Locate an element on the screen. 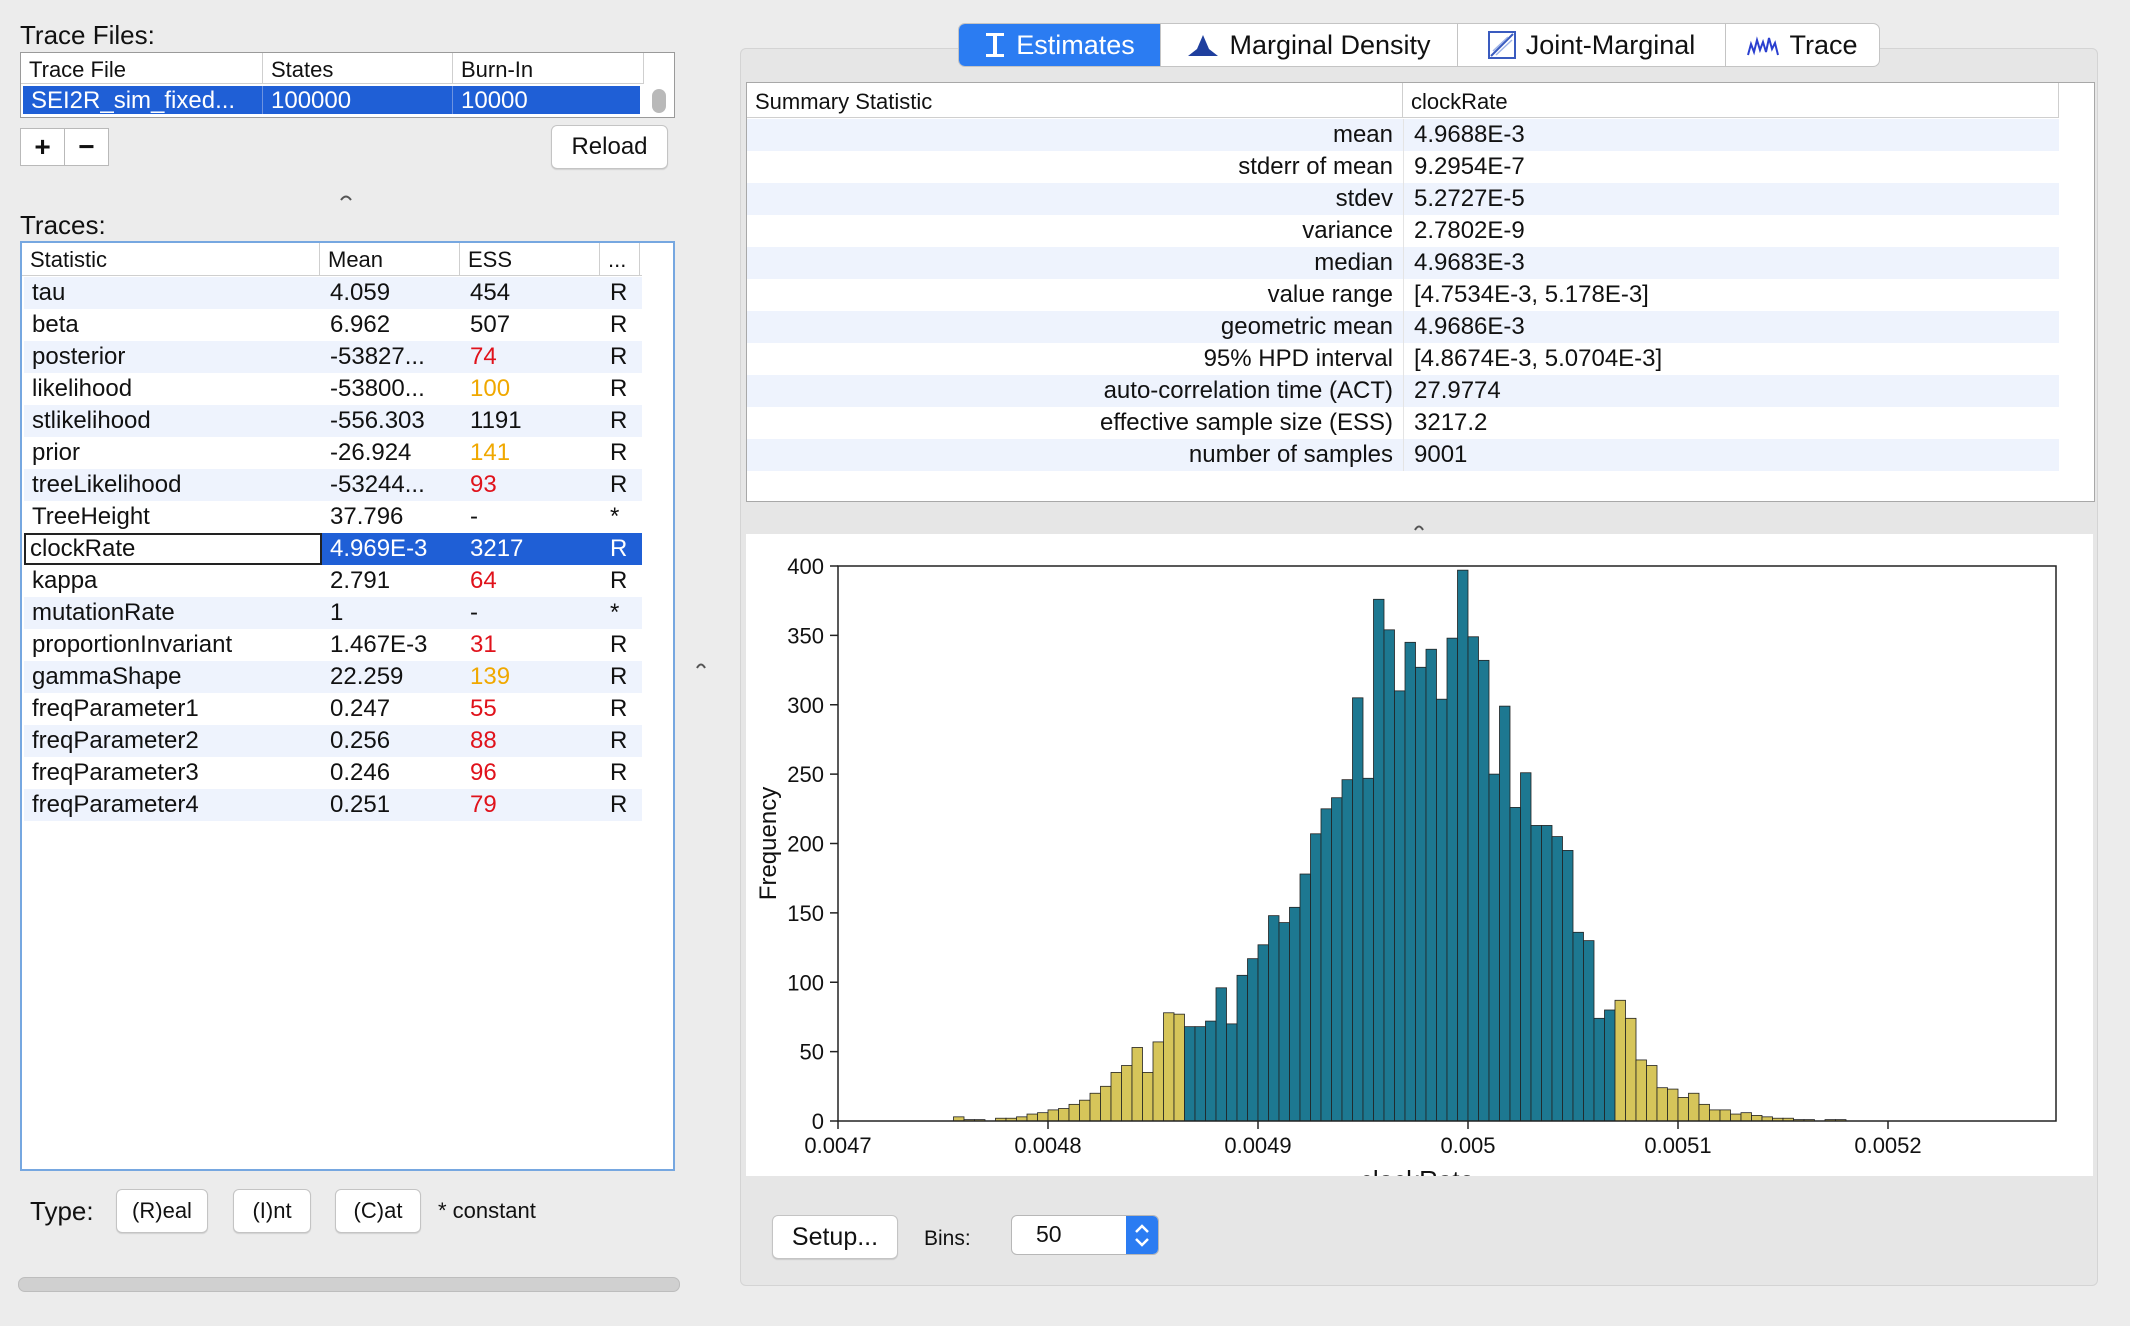 Image resolution: width=2130 pixels, height=1326 pixels. summary-row: geometric mean 4.9686E-3 is located at coordinates (1403, 327).